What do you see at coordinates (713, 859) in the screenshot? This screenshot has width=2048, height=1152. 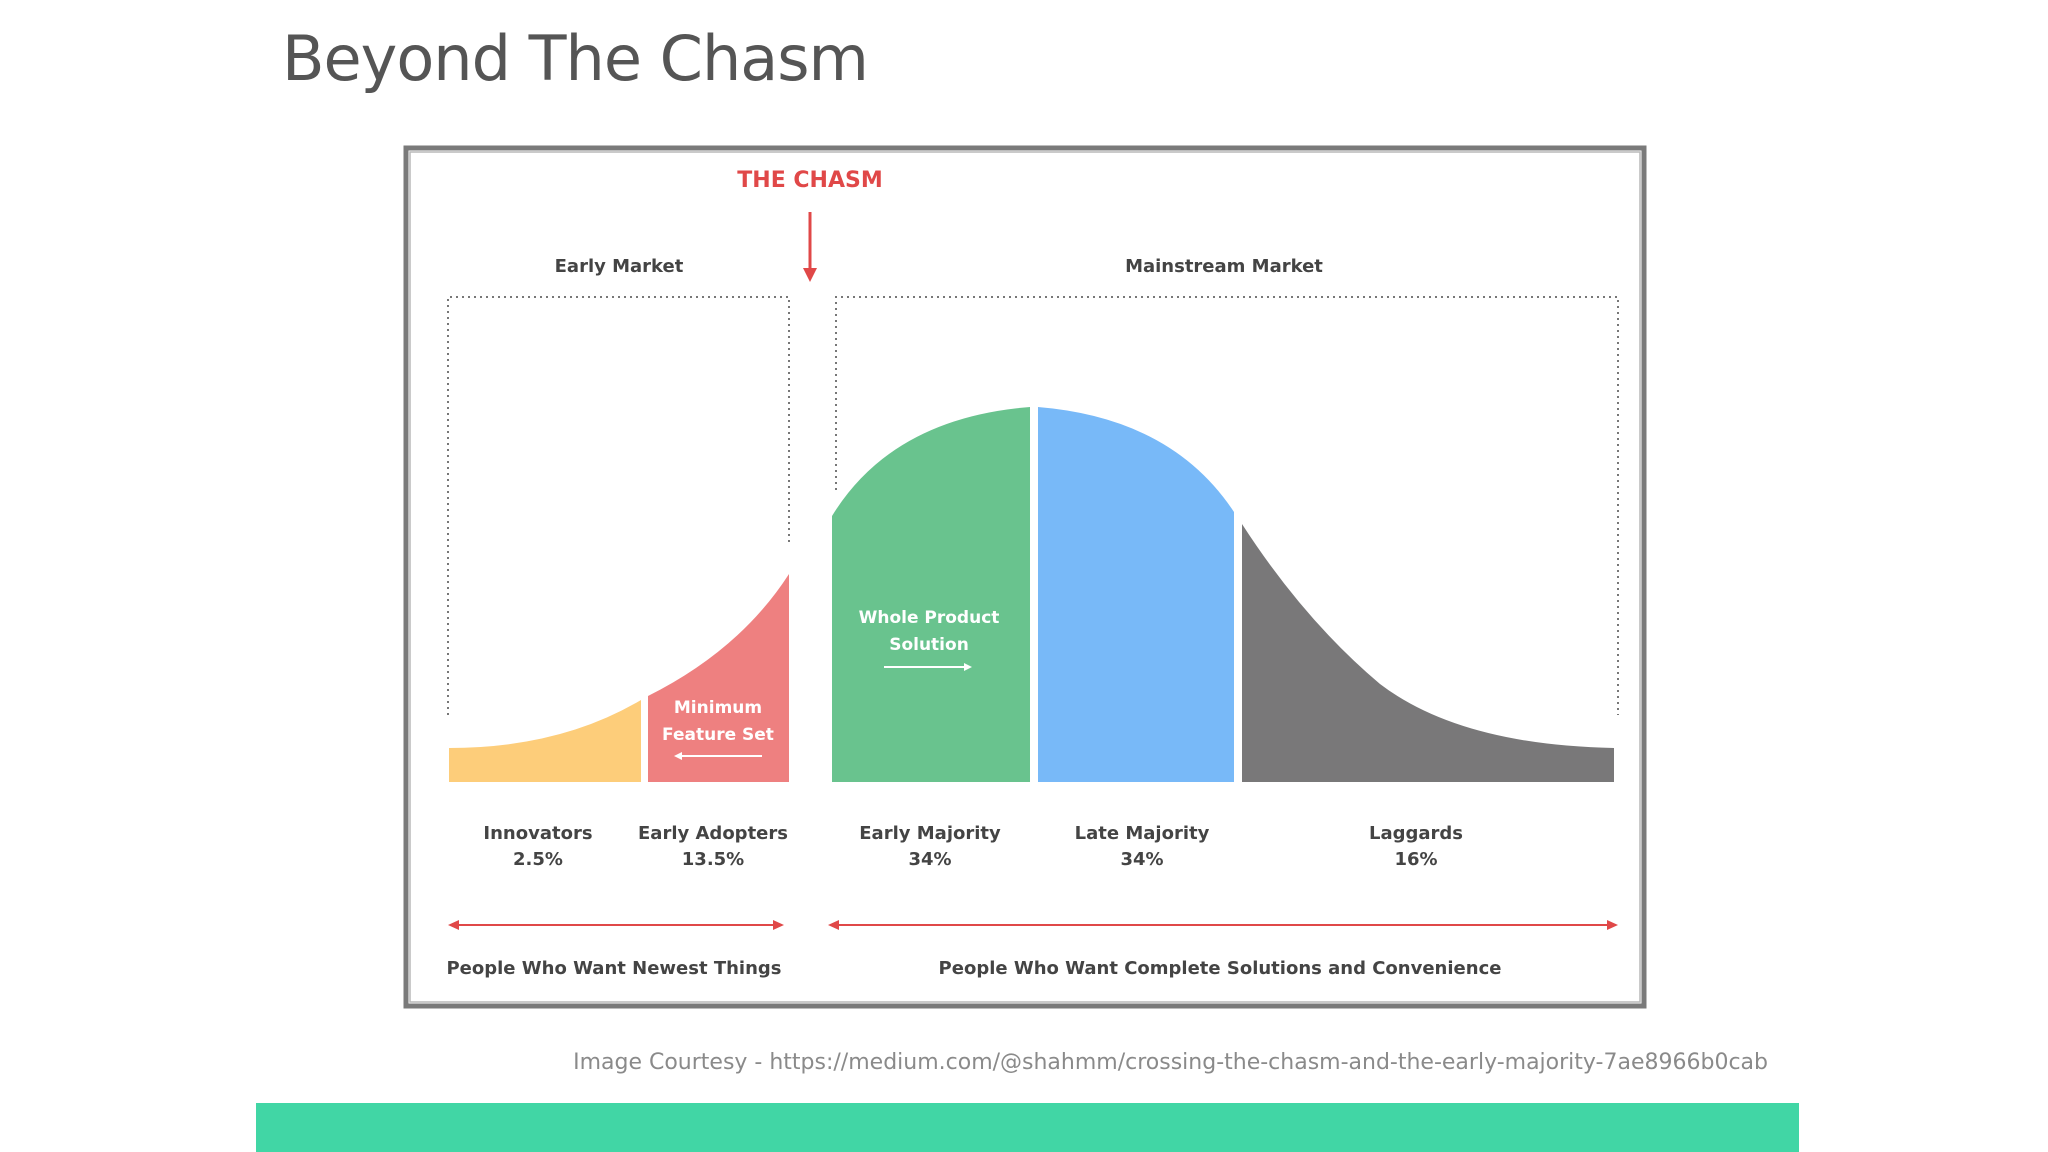 I see `segment-percent-early-adopters: 13.5%` at bounding box center [713, 859].